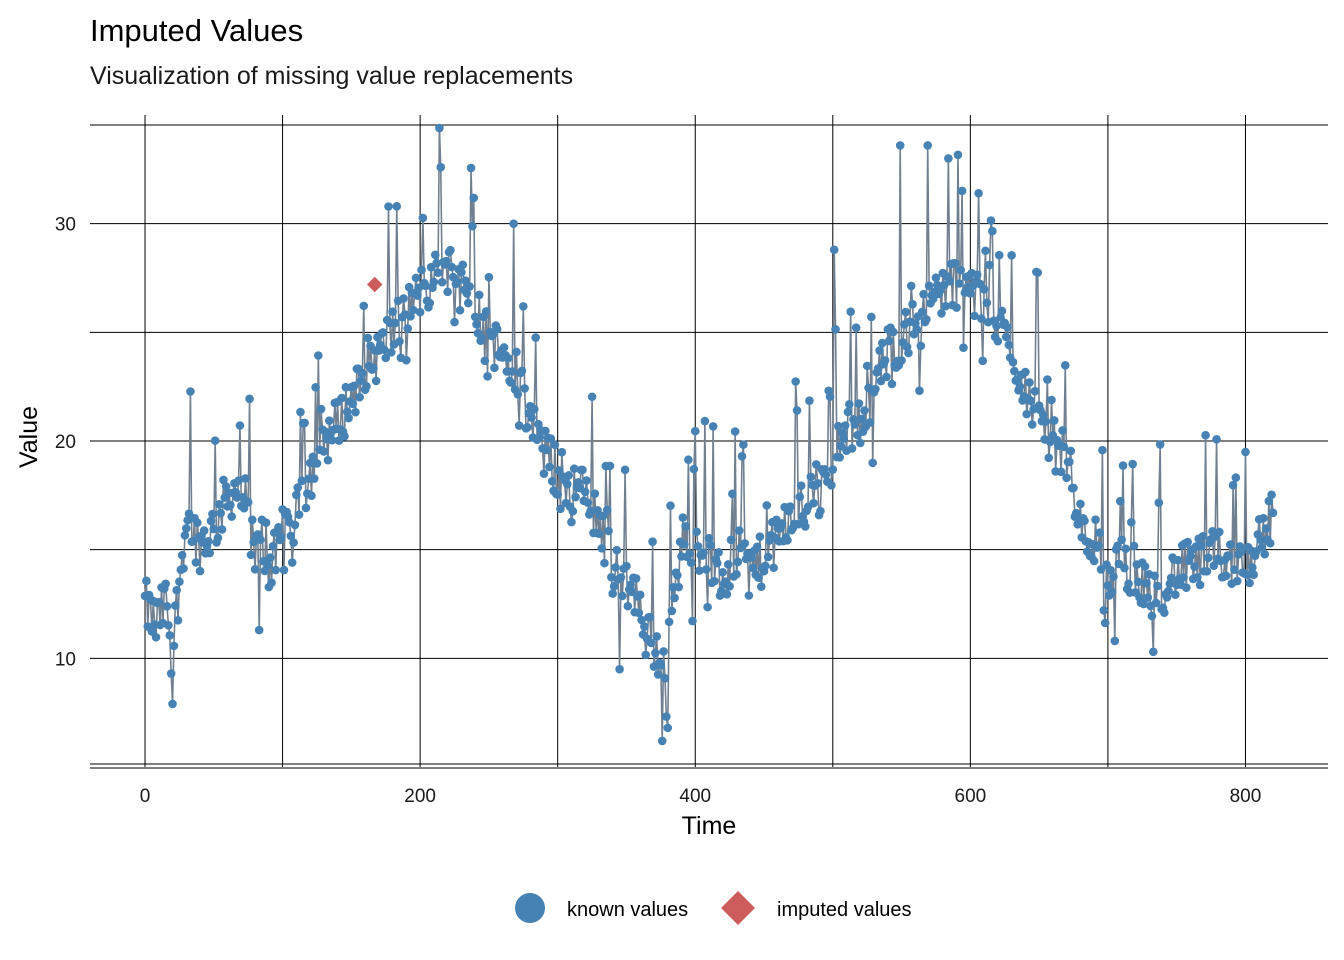 The height and width of the screenshot is (960, 1344). Describe the element at coordinates (738, 908) in the screenshot. I see `legend-imputed-marker` at that location.